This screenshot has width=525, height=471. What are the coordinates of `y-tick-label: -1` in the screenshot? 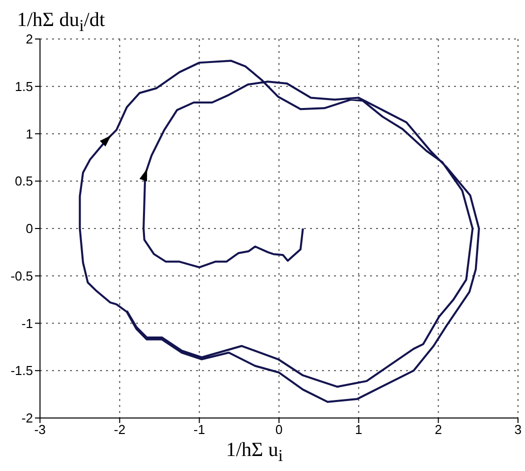 It's located at (27, 323).